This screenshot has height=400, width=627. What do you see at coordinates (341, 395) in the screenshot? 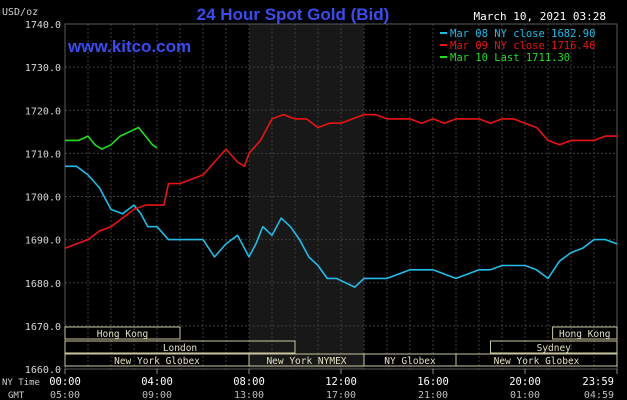
I see `x-tick-gmt: 17:00` at bounding box center [341, 395].